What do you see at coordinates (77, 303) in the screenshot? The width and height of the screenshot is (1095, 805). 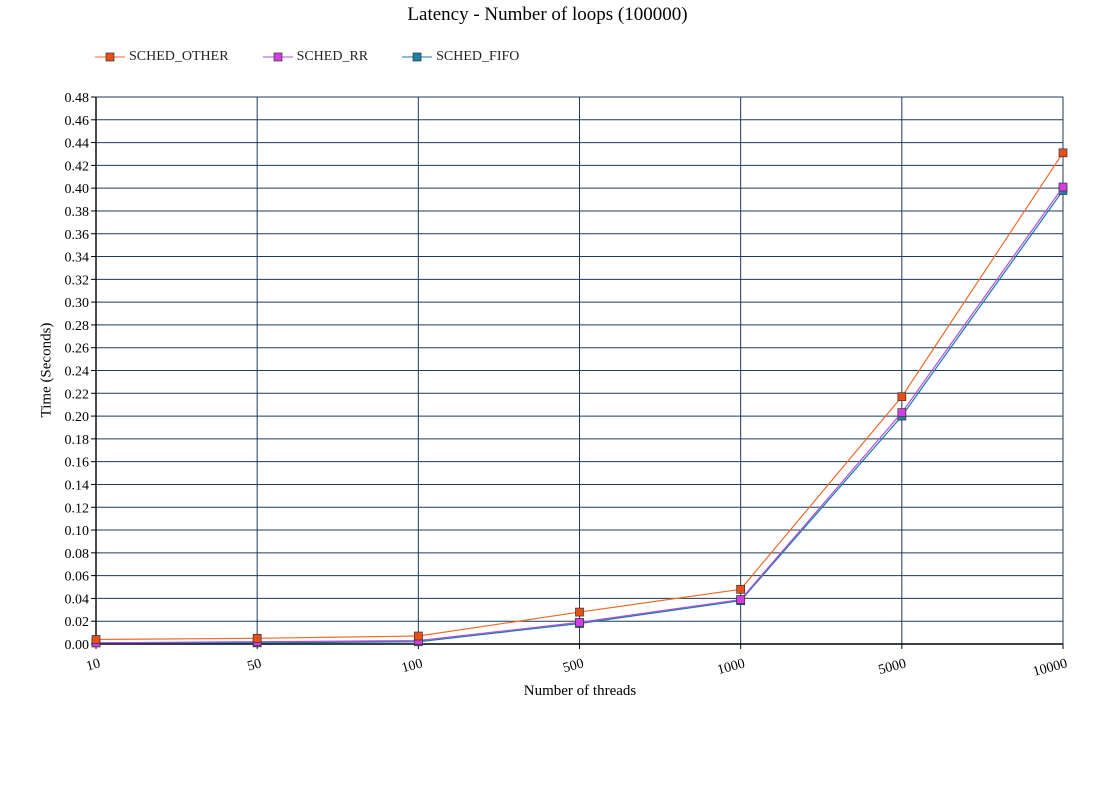 I see `y-tick-label: 0.30` at bounding box center [77, 303].